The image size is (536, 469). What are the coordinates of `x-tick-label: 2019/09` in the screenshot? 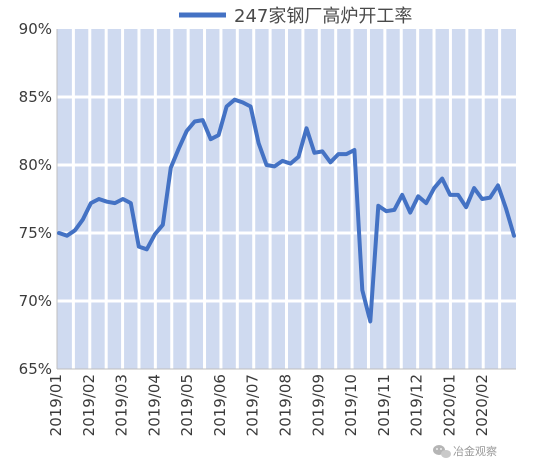 It's located at (318, 405).